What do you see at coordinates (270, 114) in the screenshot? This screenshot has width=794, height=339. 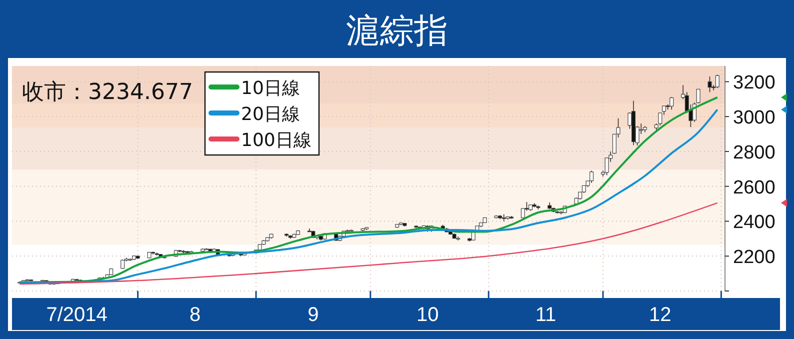 I see `legend-label: 20日線` at bounding box center [270, 114].